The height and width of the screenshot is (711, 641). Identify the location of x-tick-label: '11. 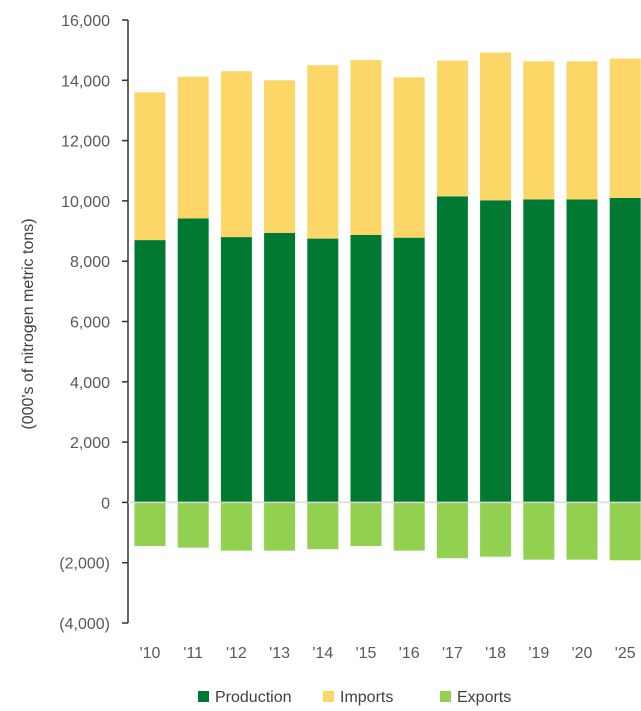
(193, 653).